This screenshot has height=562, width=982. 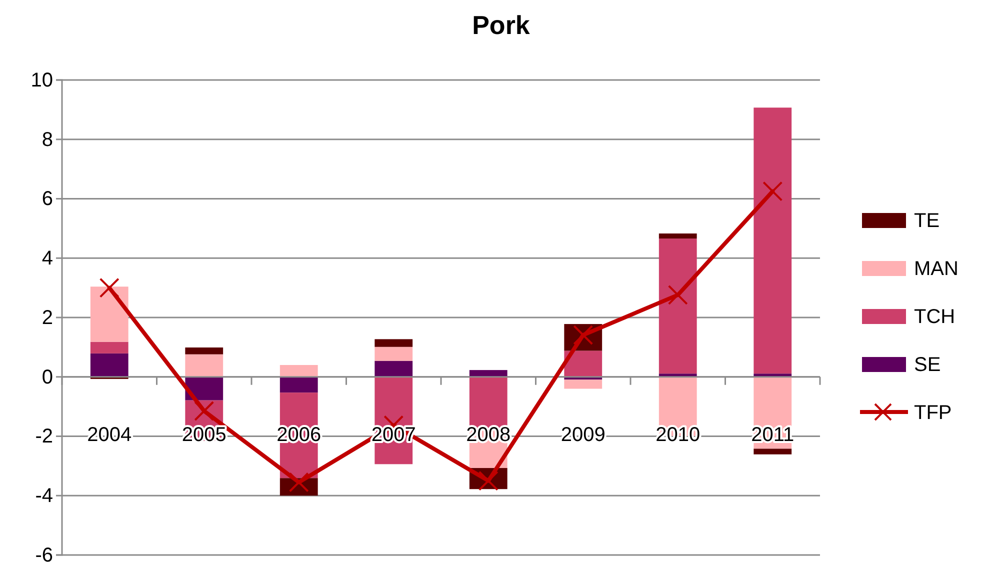 What do you see at coordinates (501, 25) in the screenshot?
I see `chart-title: Pork` at bounding box center [501, 25].